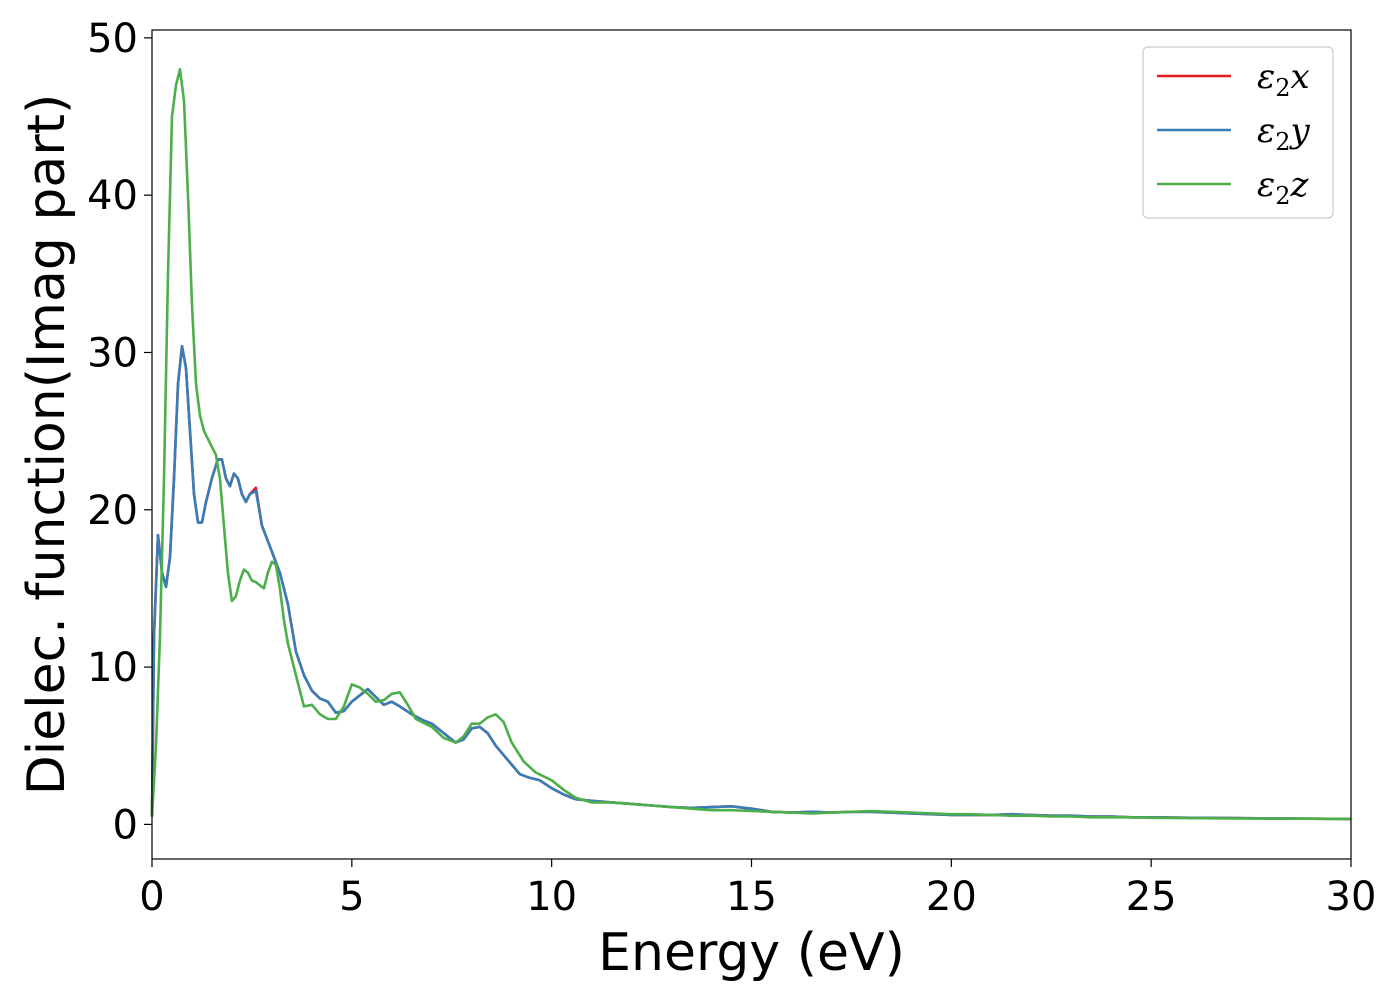 This screenshot has width=1400, height=1000. Describe the element at coordinates (1238, 132) in the screenshot. I see `legend-frame` at that location.